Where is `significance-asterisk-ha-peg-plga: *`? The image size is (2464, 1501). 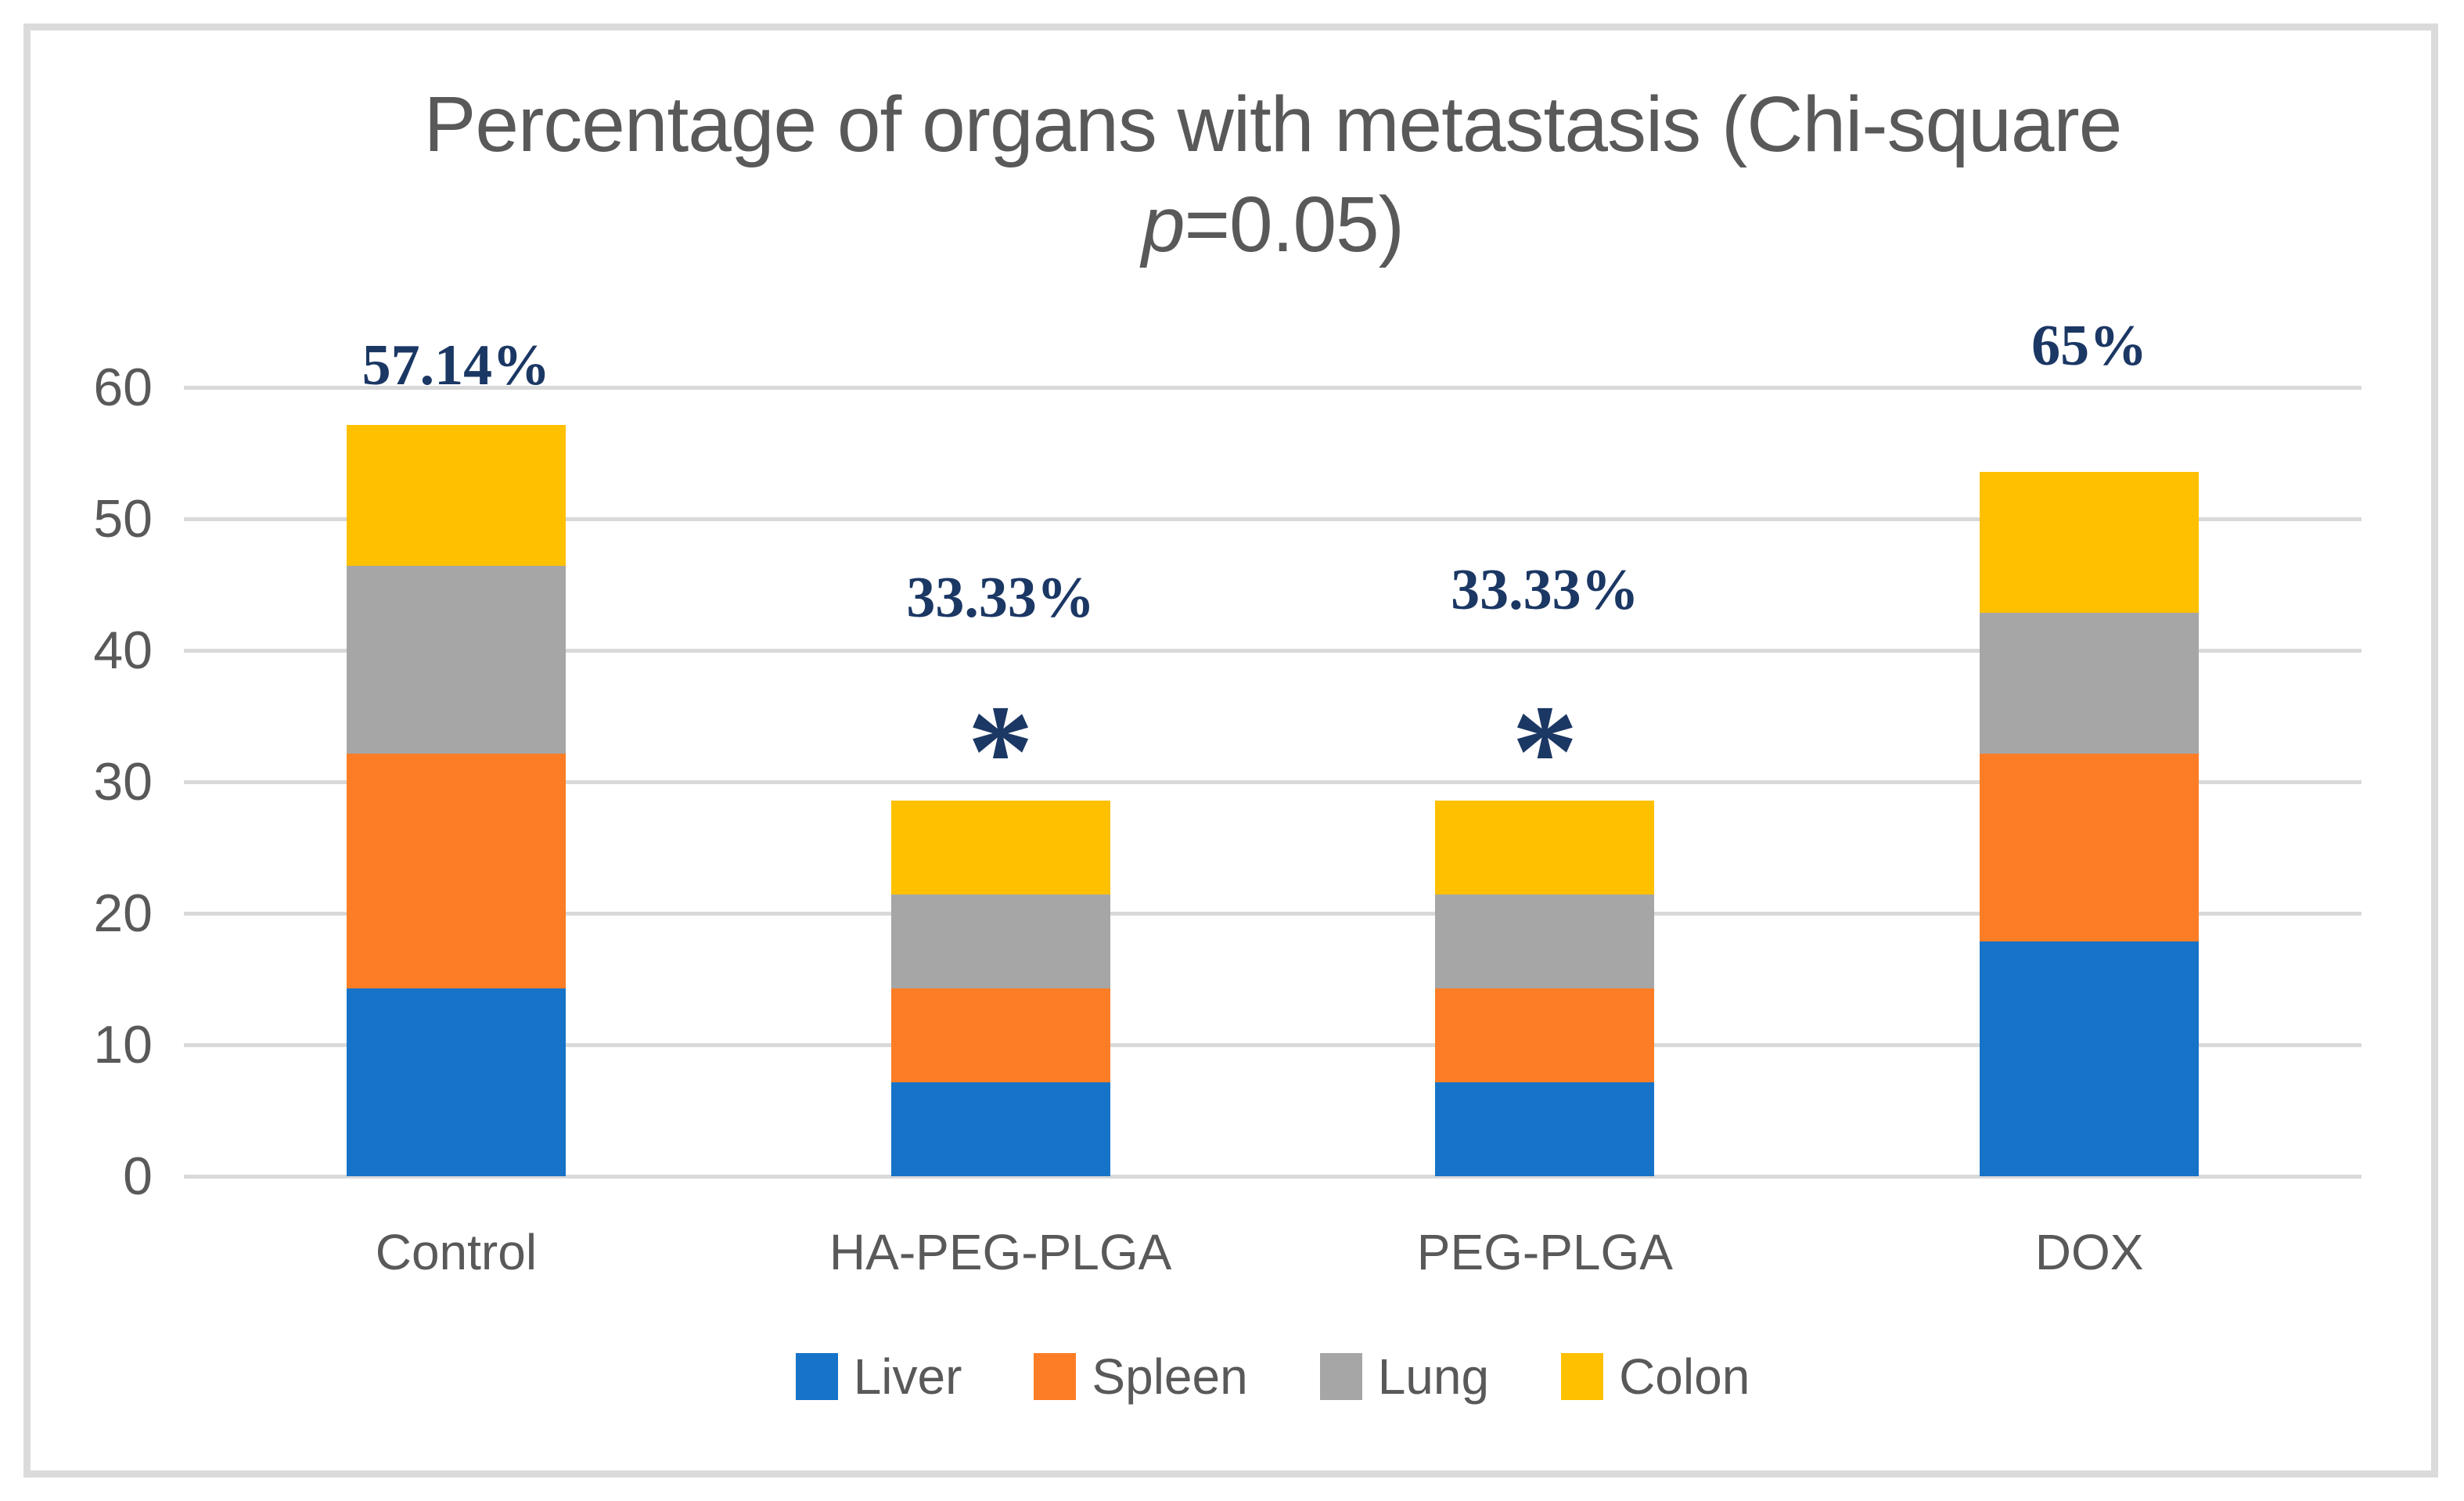
significance-asterisk-ha-peg-plga: * is located at coordinates (1001, 751).